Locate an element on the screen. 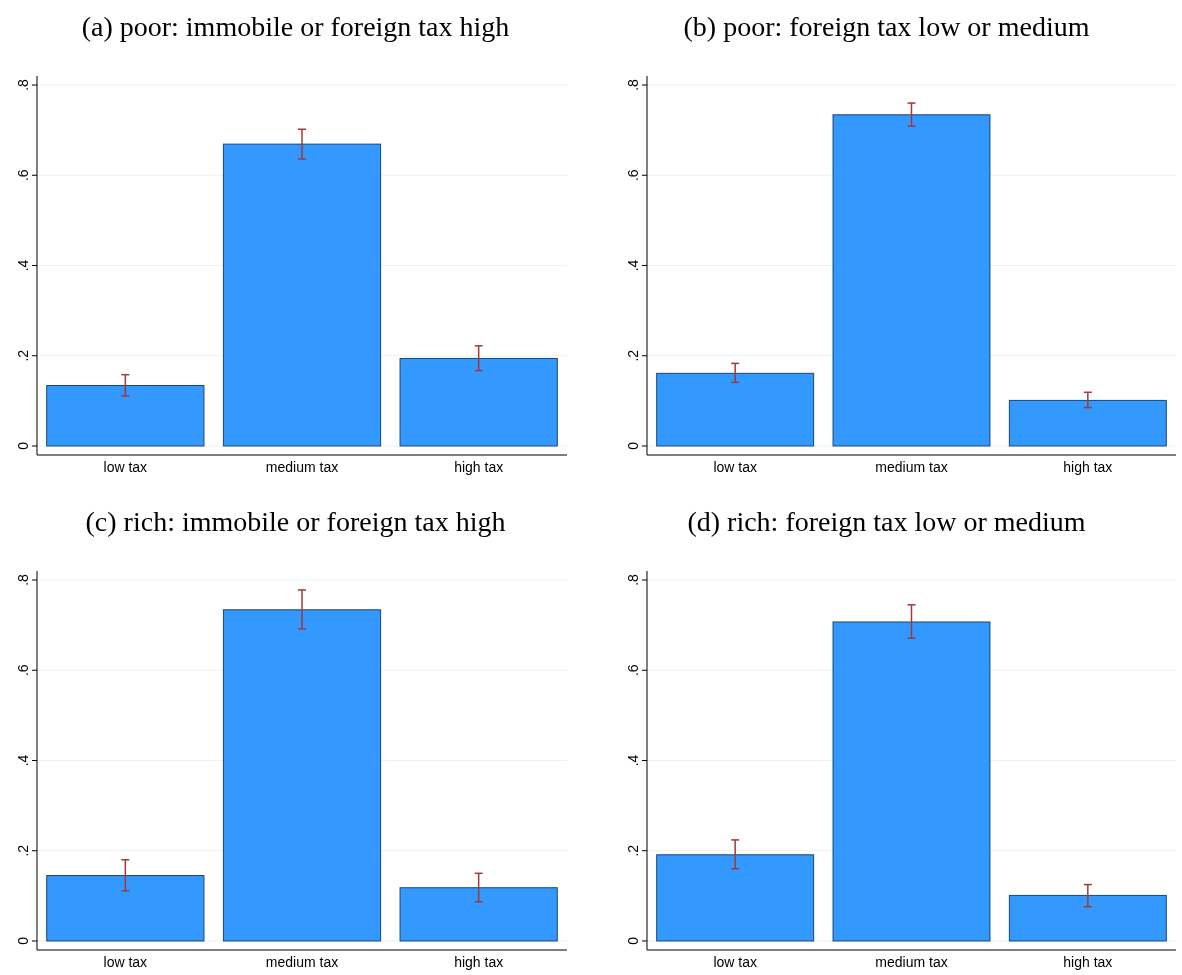 Image resolution: width=1182 pixels, height=975 pixels. chart-title: (a) poor: immobile or foreign tax high is located at coordinates (295, 26).